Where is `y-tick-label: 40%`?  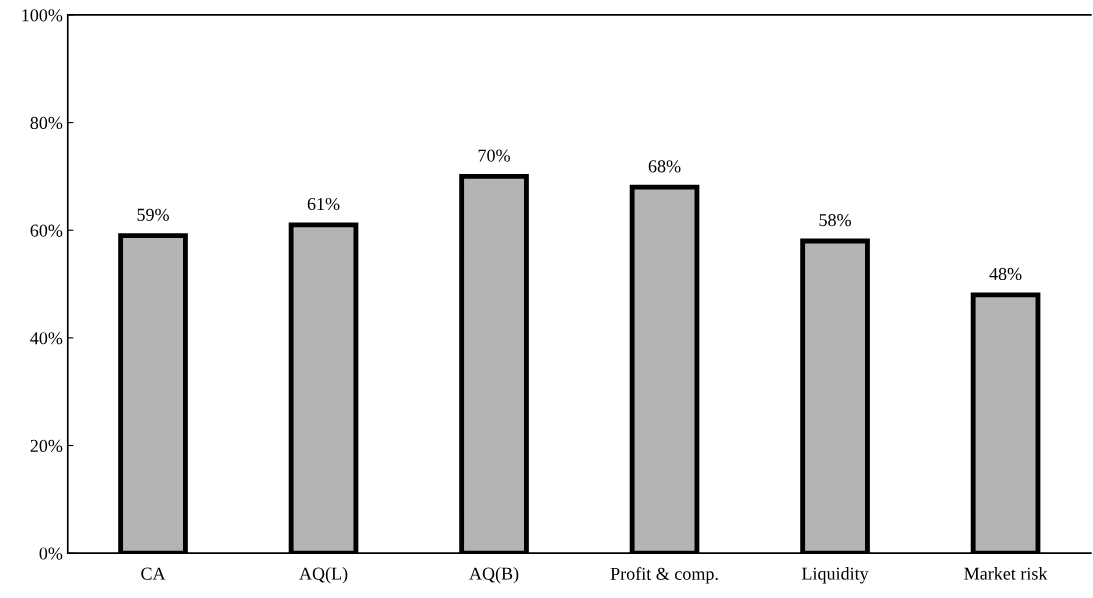
y-tick-label: 40% is located at coordinates (46, 338).